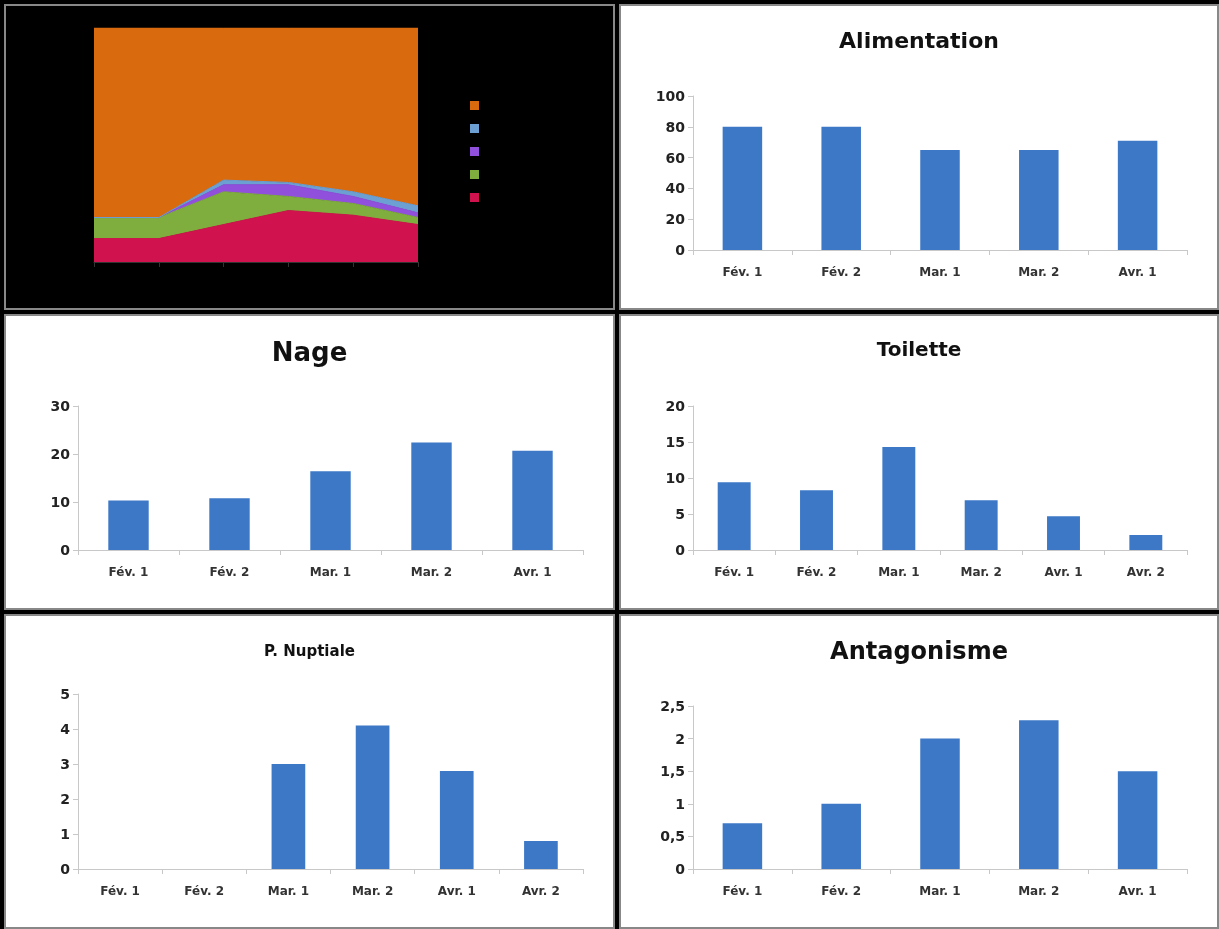 The width and height of the screenshot is (1219, 929). What do you see at coordinates (65, 729) in the screenshot?
I see `y-tick-label: 4` at bounding box center [65, 729].